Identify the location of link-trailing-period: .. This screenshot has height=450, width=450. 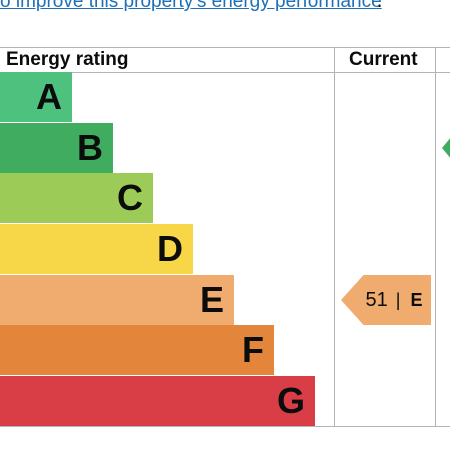
(380, 6).